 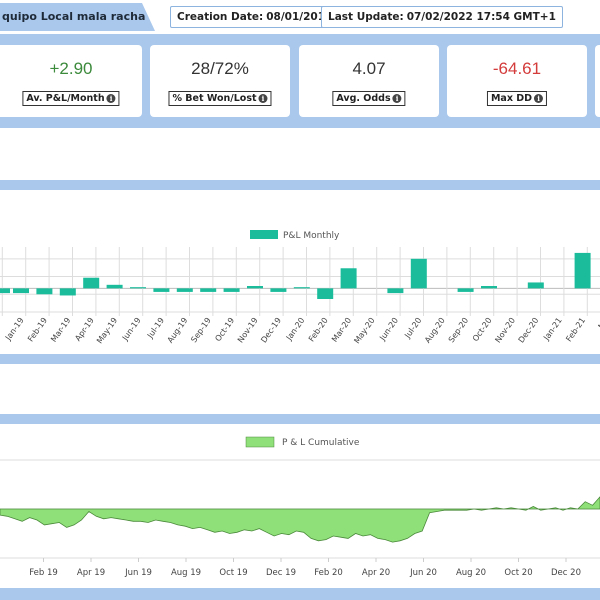 What do you see at coordinates (131, 329) in the screenshot?
I see `x-tick-label: Jun-19` at bounding box center [131, 329].